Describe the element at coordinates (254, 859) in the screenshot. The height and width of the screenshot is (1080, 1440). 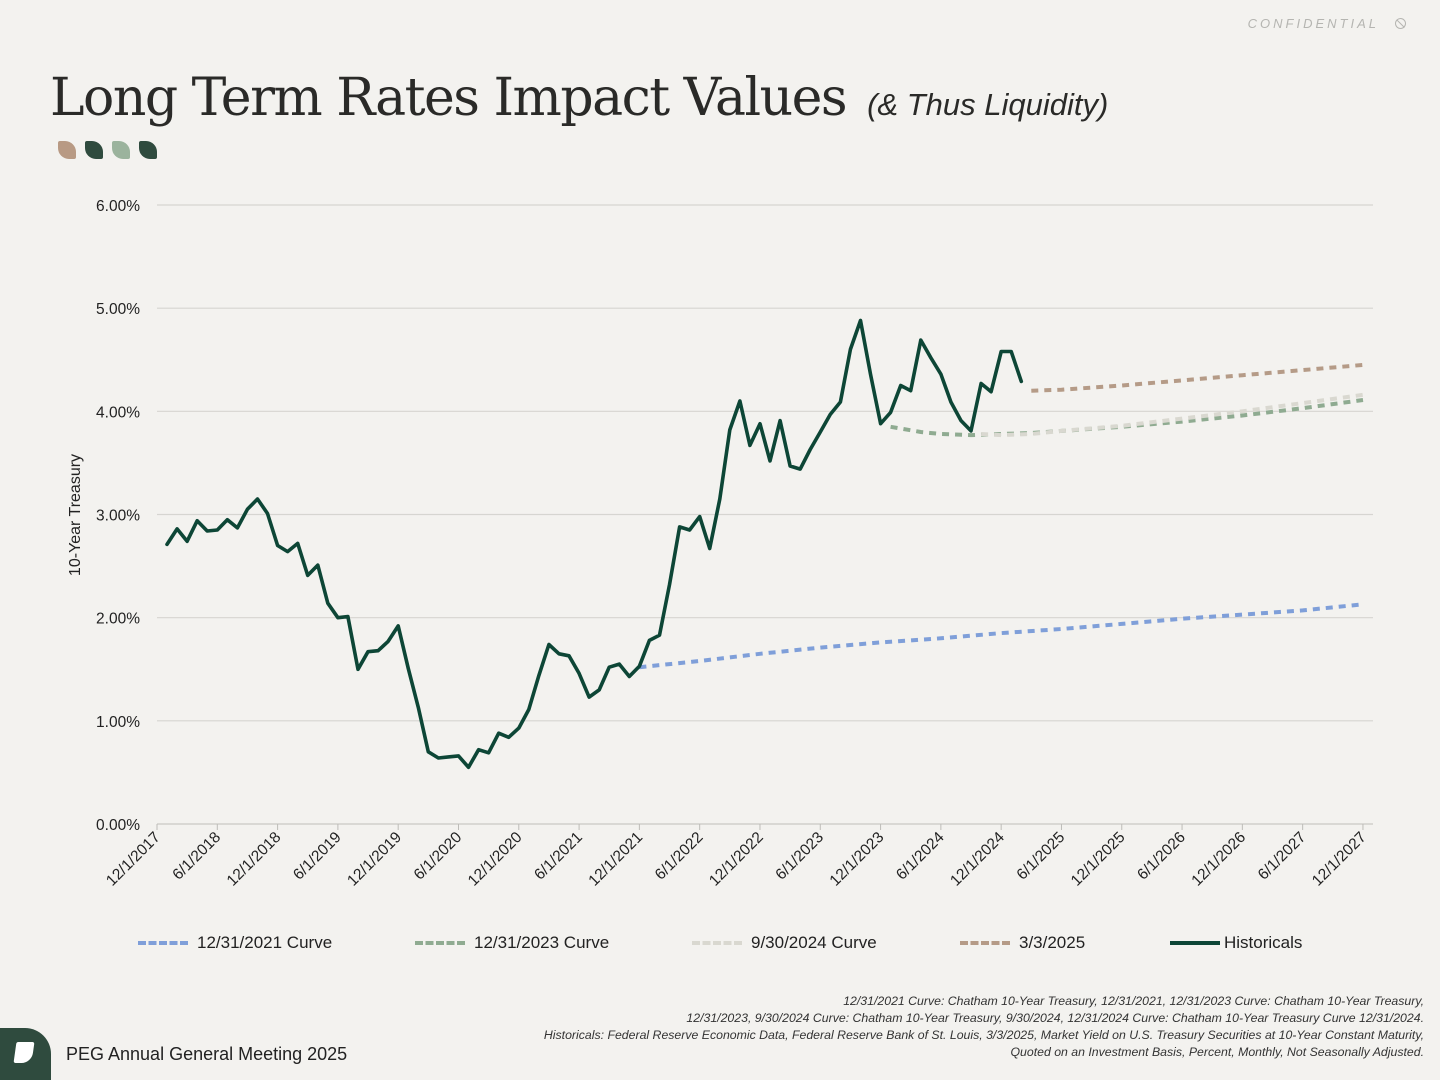
I see `x-tick-label: 12/1/2018` at that location.